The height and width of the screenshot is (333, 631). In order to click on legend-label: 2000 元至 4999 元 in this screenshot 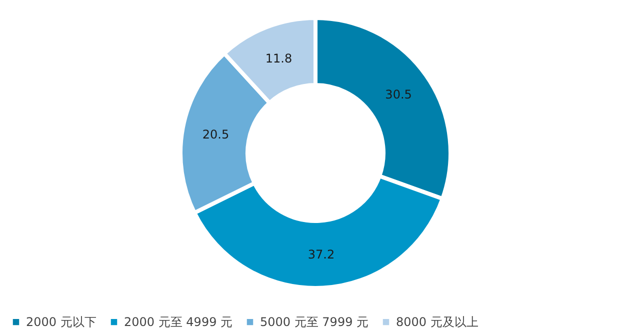, I will do `click(178, 322)`.